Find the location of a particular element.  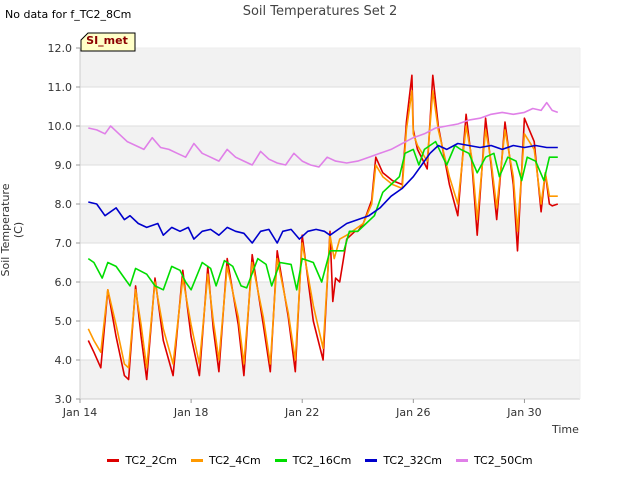

x-axis-label: Time is located at coordinates (565, 429).